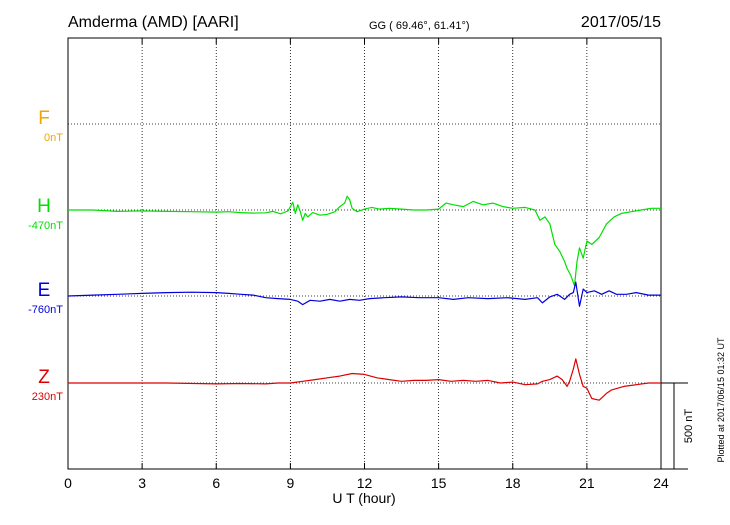 The image size is (730, 525). What do you see at coordinates (621, 22) in the screenshot?
I see `date-label: 2017/05/15` at bounding box center [621, 22].